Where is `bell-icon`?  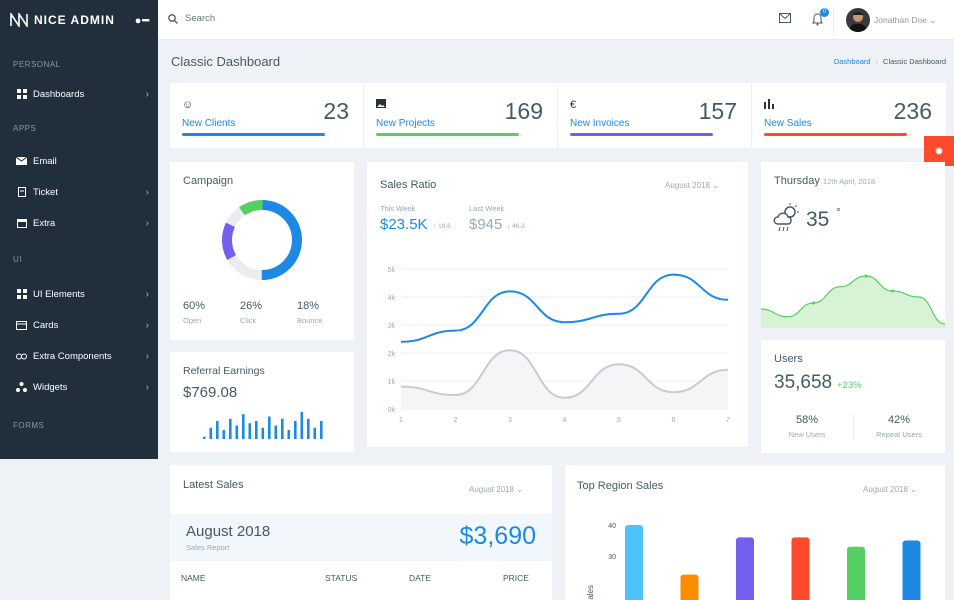 bell-icon is located at coordinates (817, 19).